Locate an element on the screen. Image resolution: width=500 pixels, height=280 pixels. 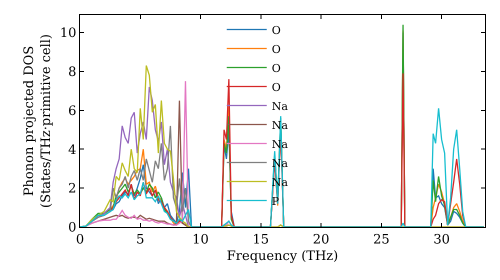
x-tick-label: 20 is located at coordinates (321, 240).